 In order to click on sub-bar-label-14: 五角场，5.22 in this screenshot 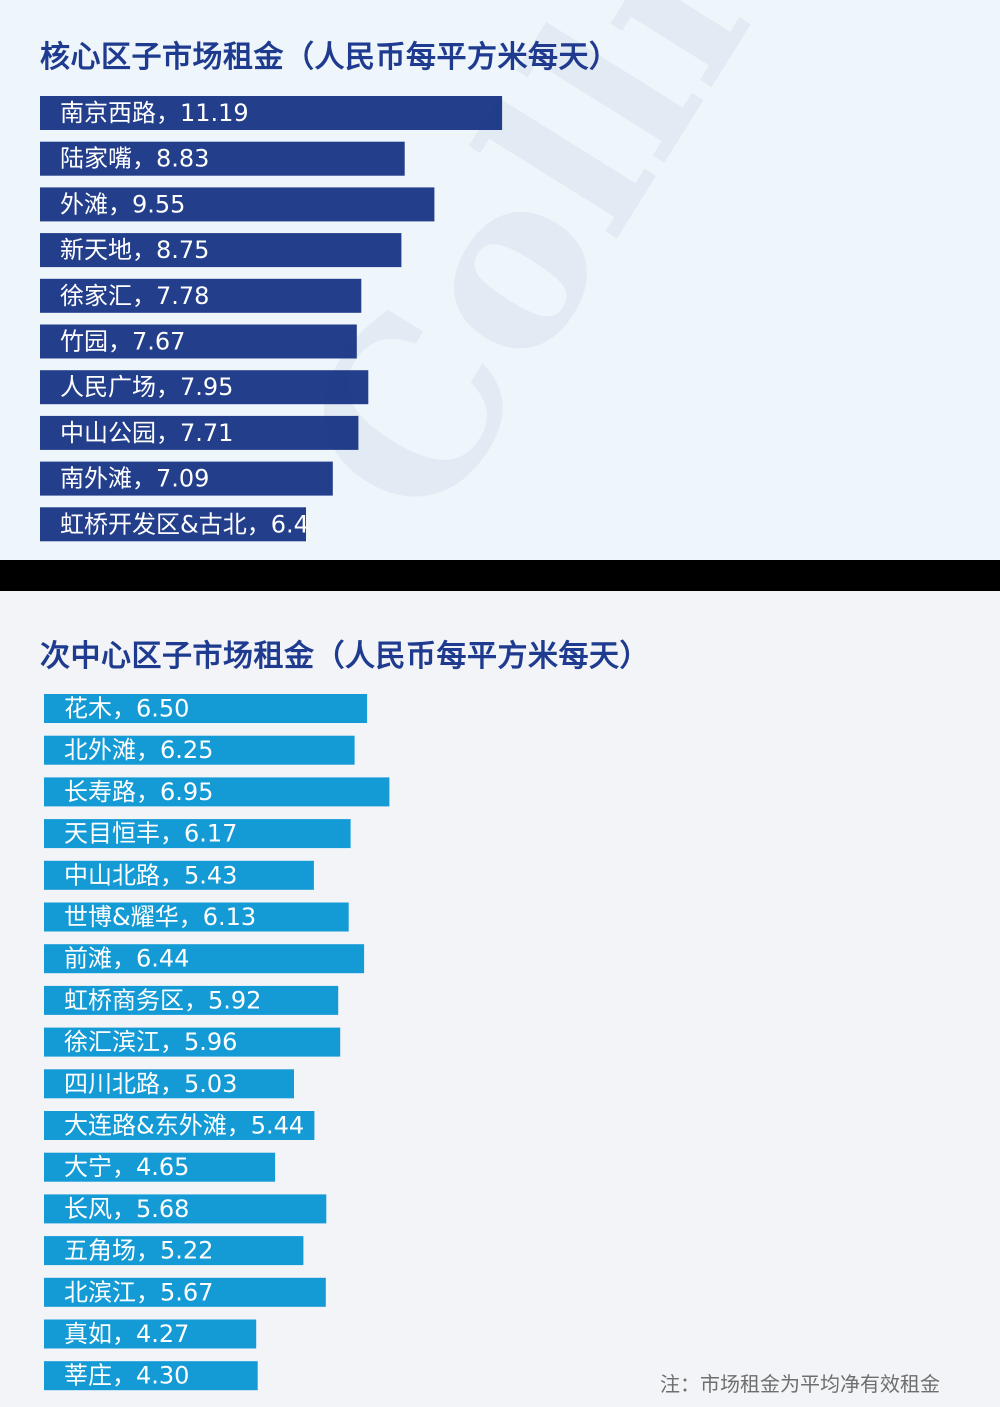, I will do `click(138, 1251)`.